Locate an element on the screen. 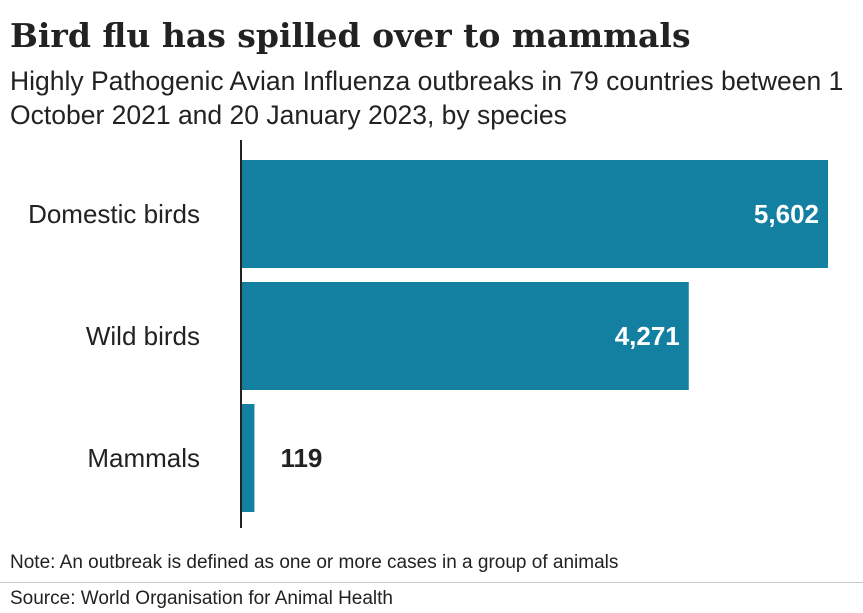 The image size is (863, 613). chart-title: Bird flu has spilled over to mammals is located at coordinates (350, 35).